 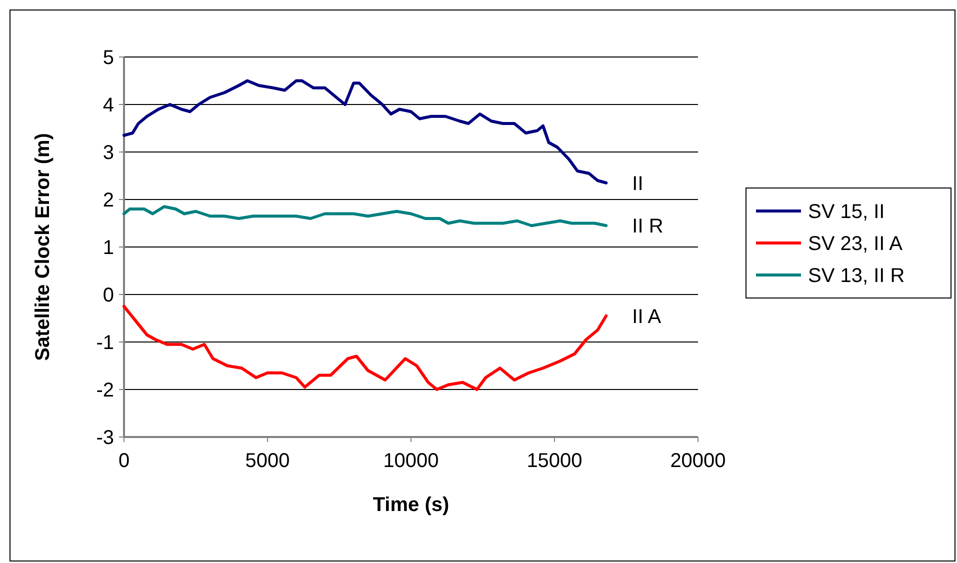 What do you see at coordinates (108, 201) in the screenshot?
I see `y-tick-label: 2` at bounding box center [108, 201].